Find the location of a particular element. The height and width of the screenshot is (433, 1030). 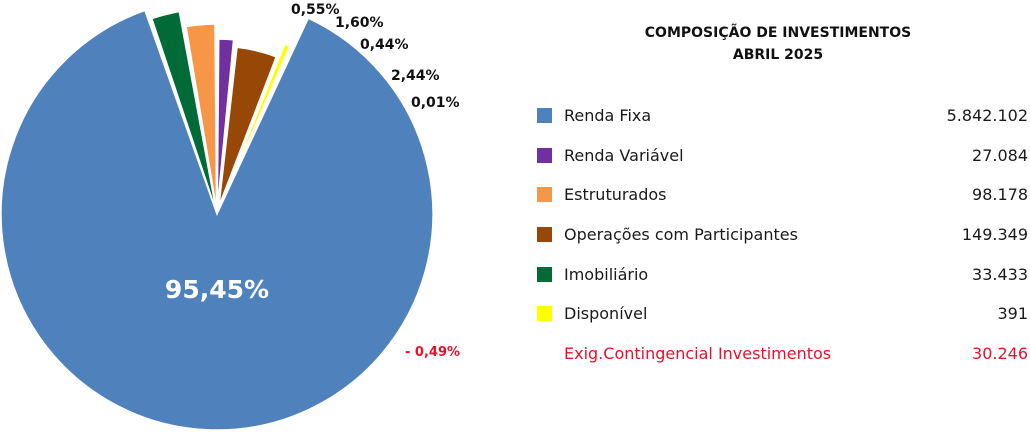

legend-label: Imobiliário is located at coordinates (606, 274).